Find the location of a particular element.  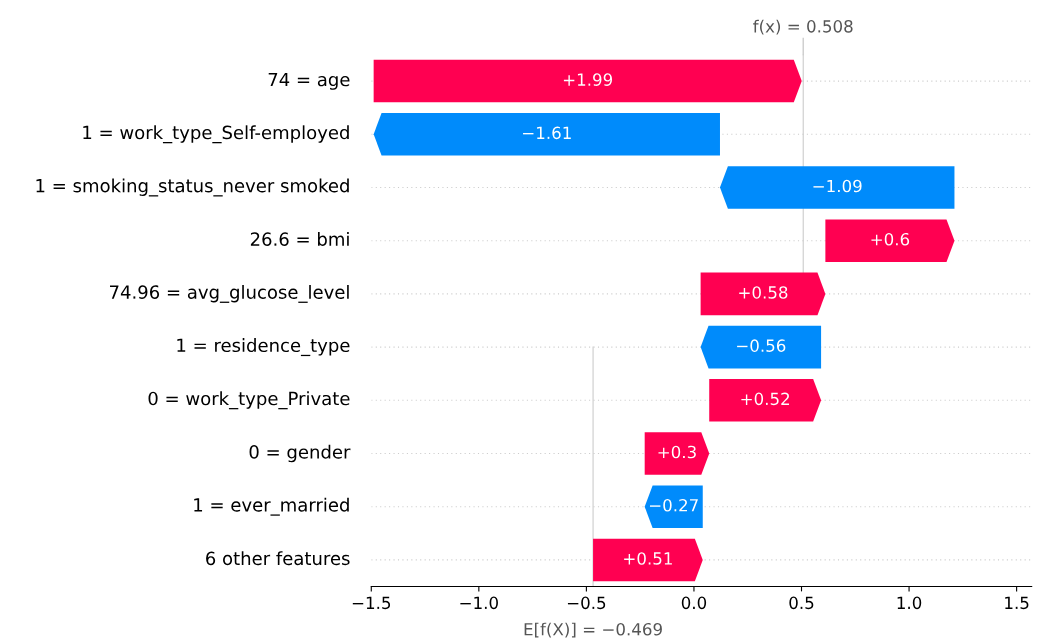

data-label: +0.52 is located at coordinates (765, 399).